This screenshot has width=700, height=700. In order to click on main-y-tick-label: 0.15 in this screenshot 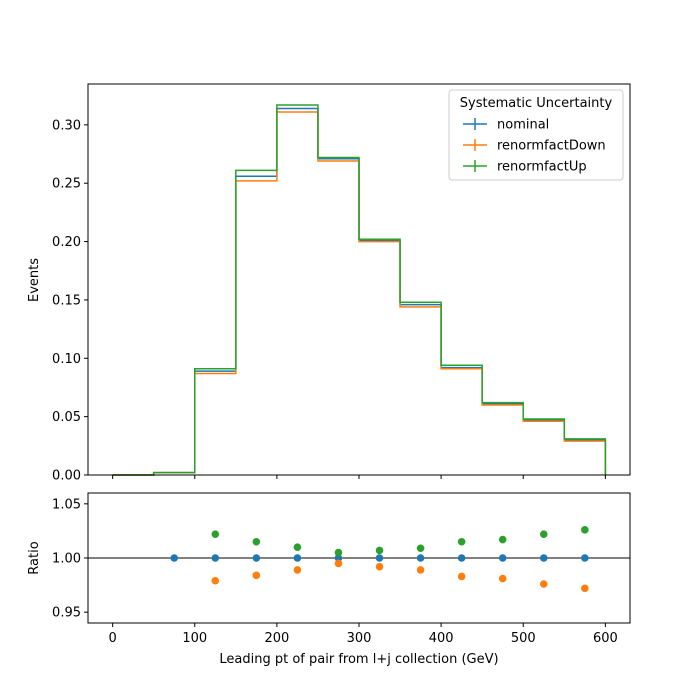, I will do `click(66, 300)`.